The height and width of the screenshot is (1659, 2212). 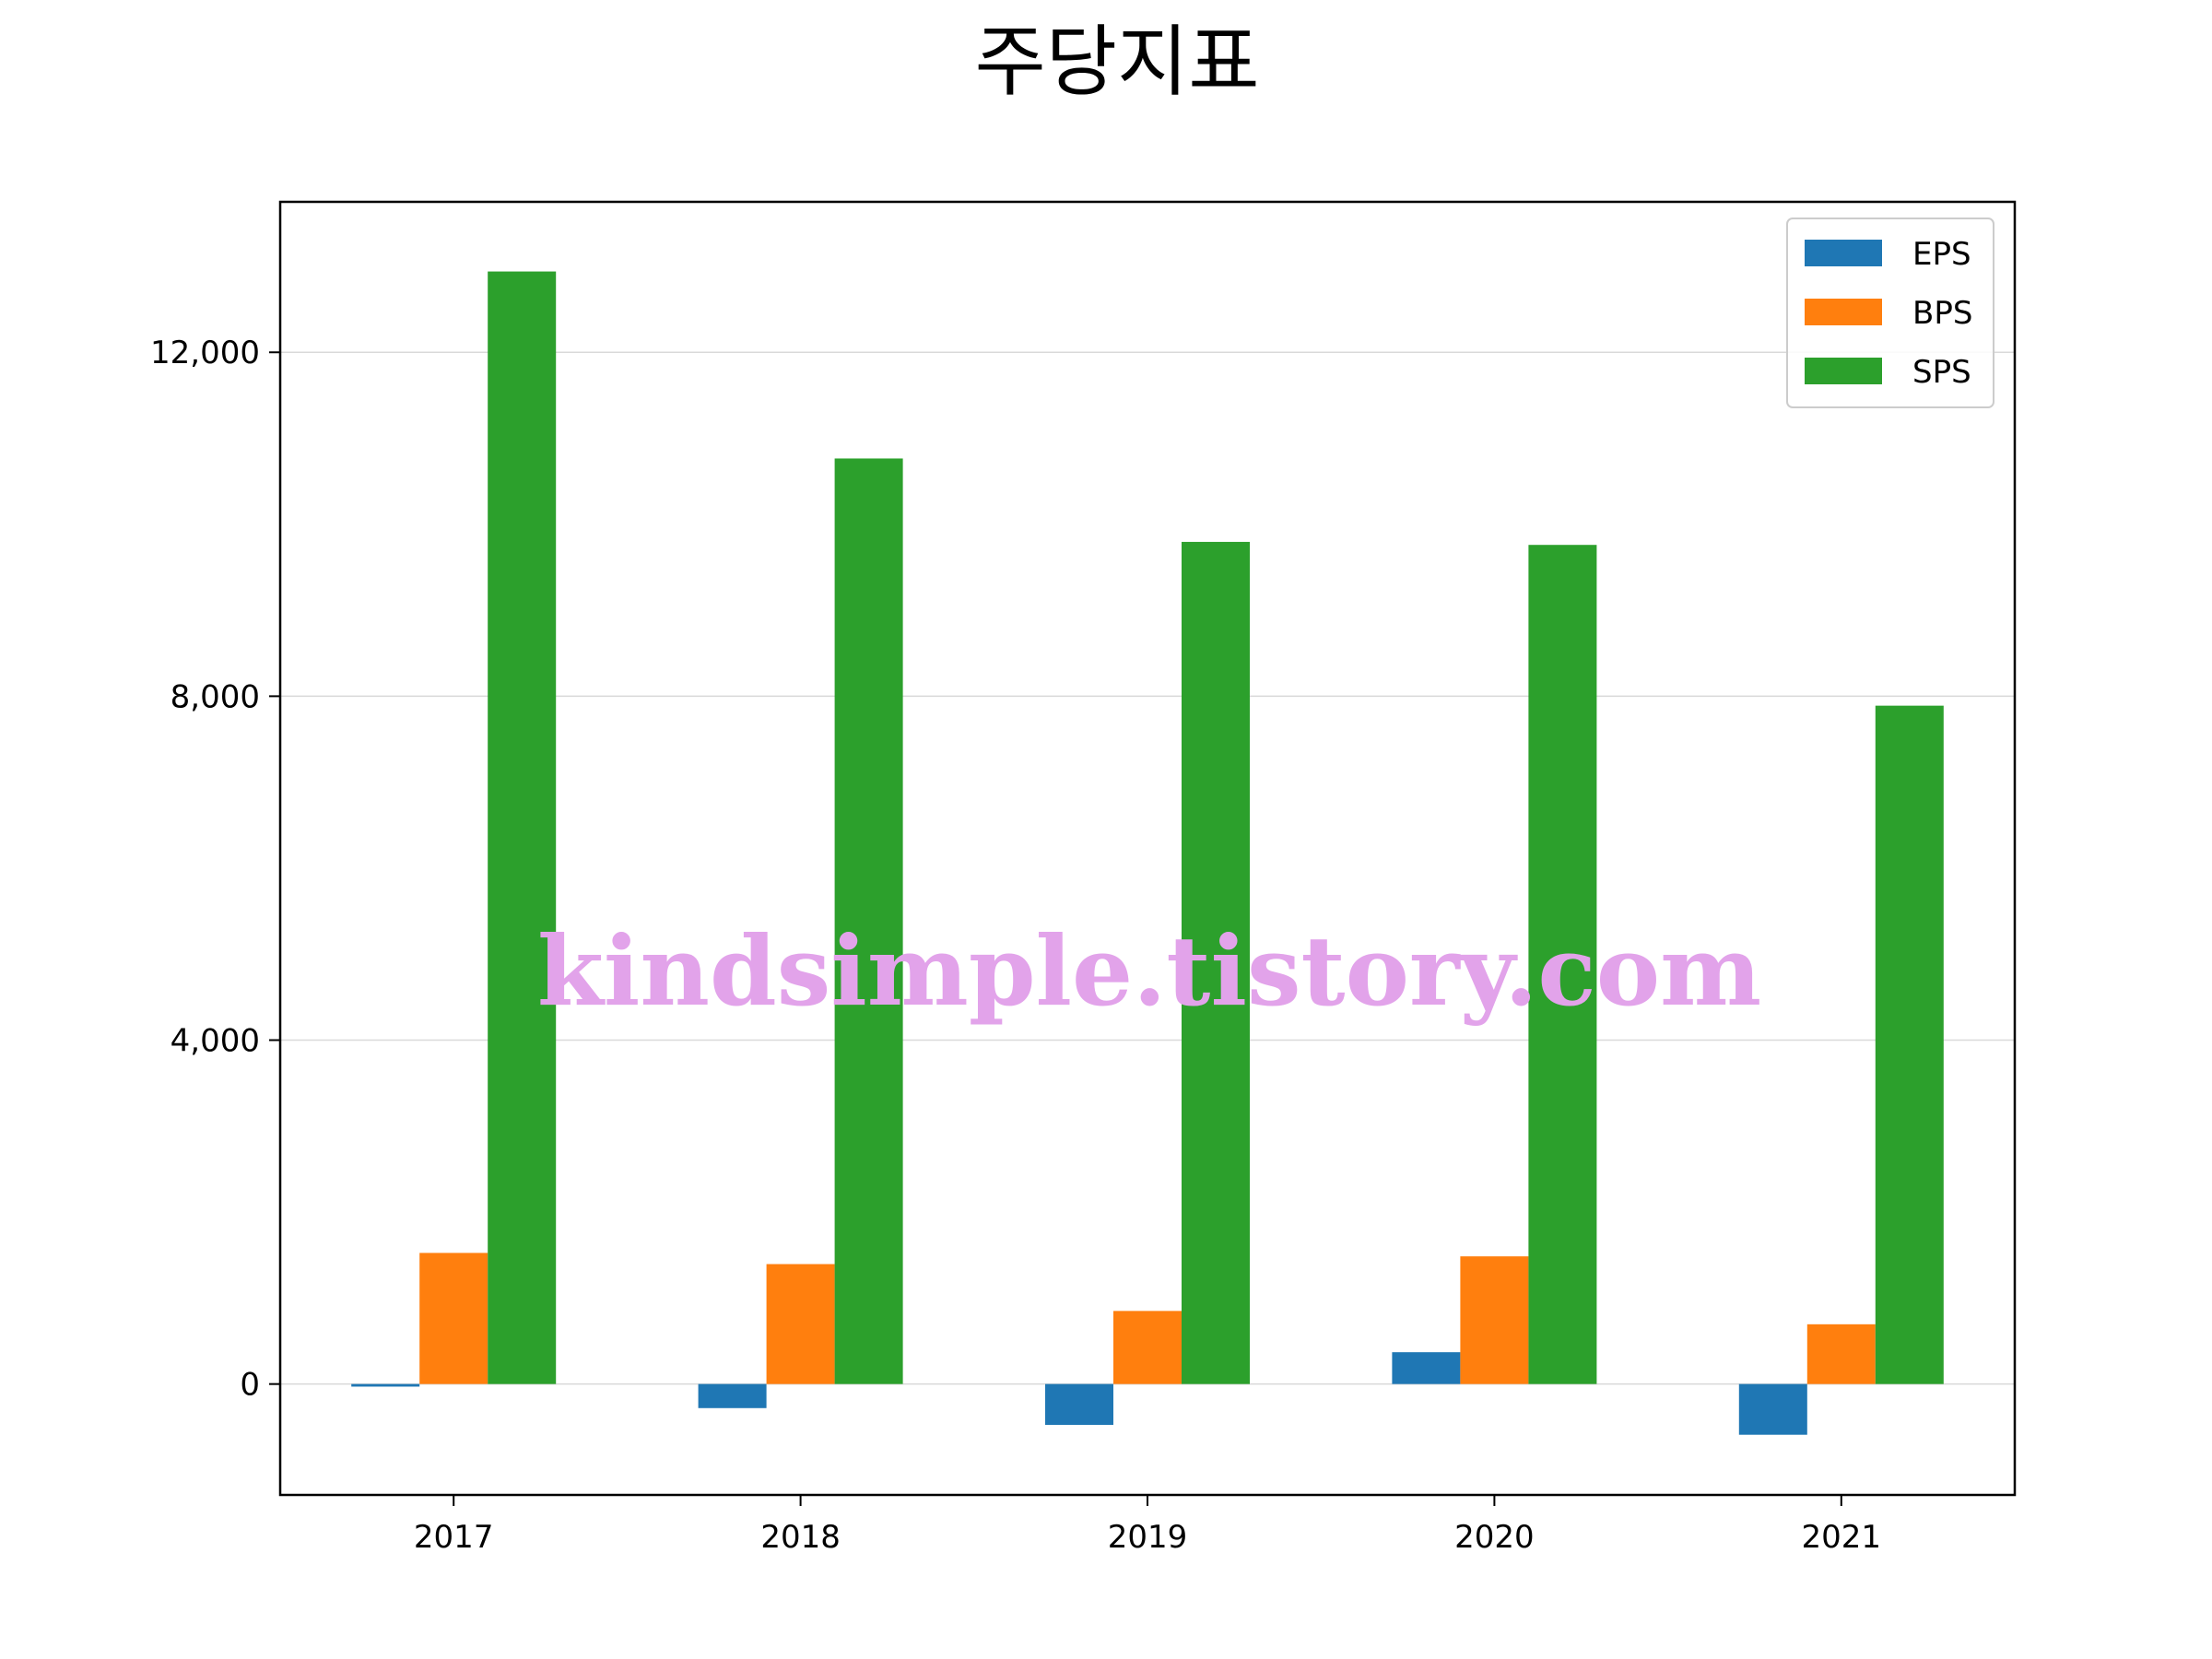 I want to click on bar-bps-2020, so click(x=1494, y=1320).